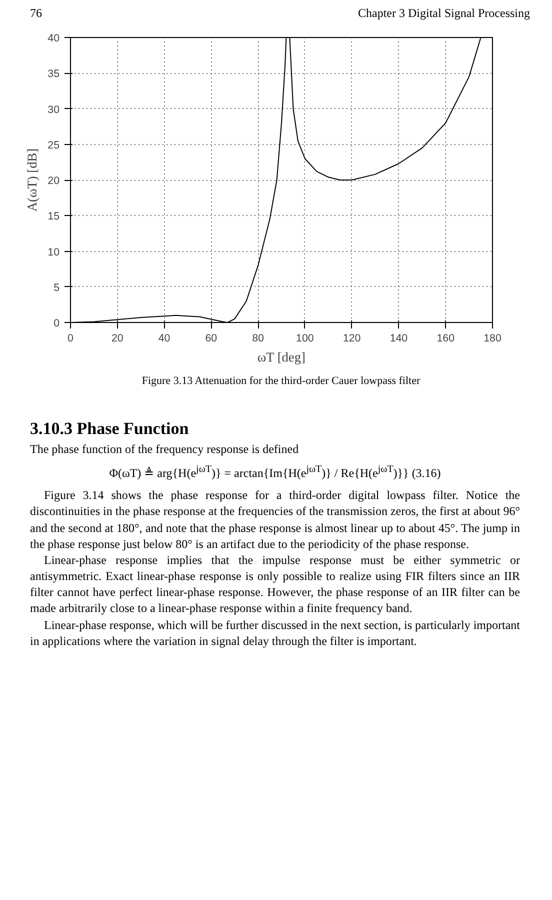  Describe the element at coordinates (54, 74) in the screenshot. I see `y-tick-label: 35` at that location.